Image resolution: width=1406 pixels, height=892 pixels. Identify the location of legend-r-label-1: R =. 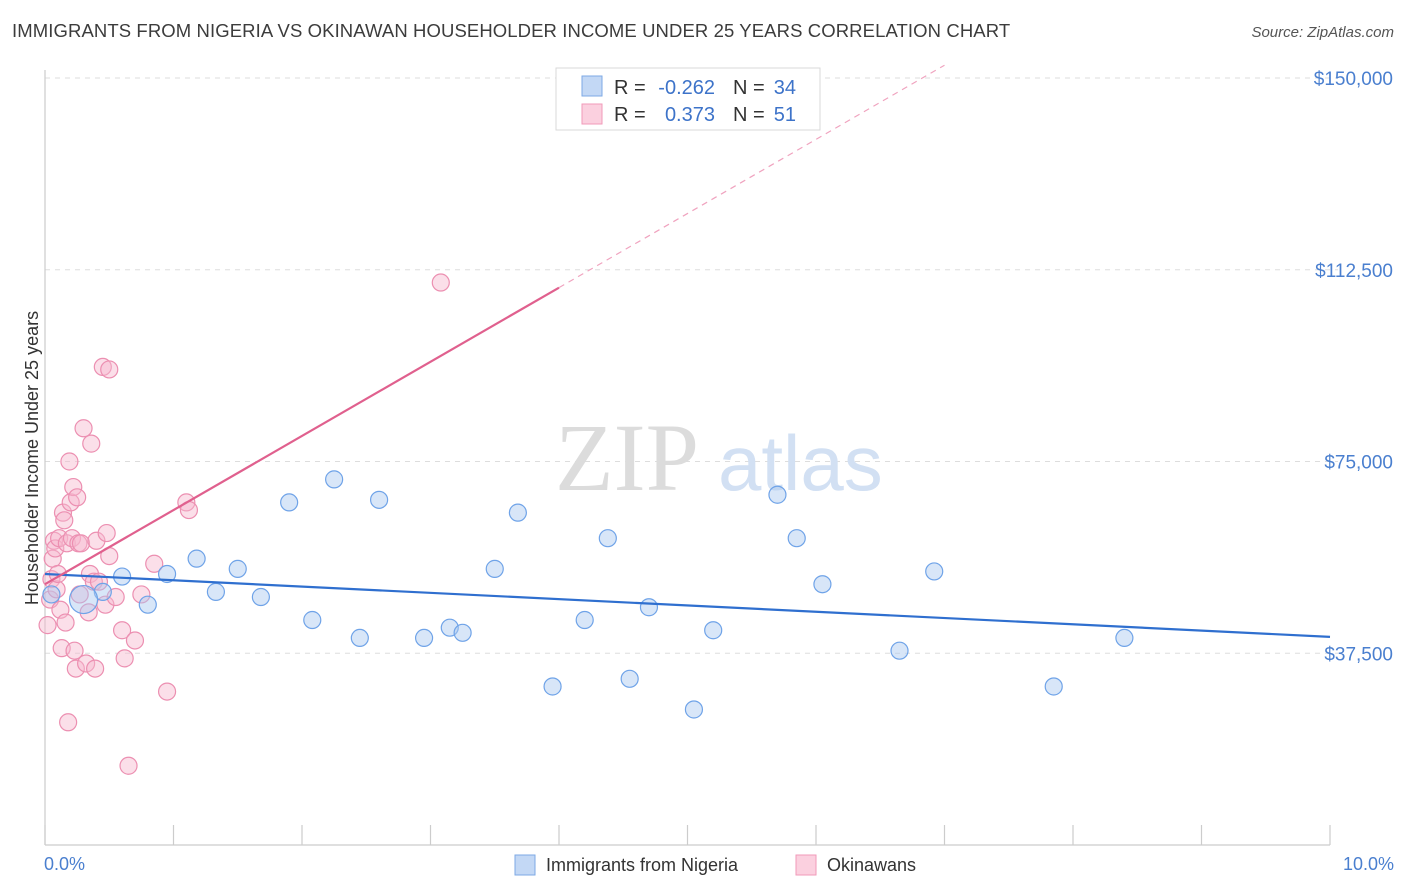
(630, 88).